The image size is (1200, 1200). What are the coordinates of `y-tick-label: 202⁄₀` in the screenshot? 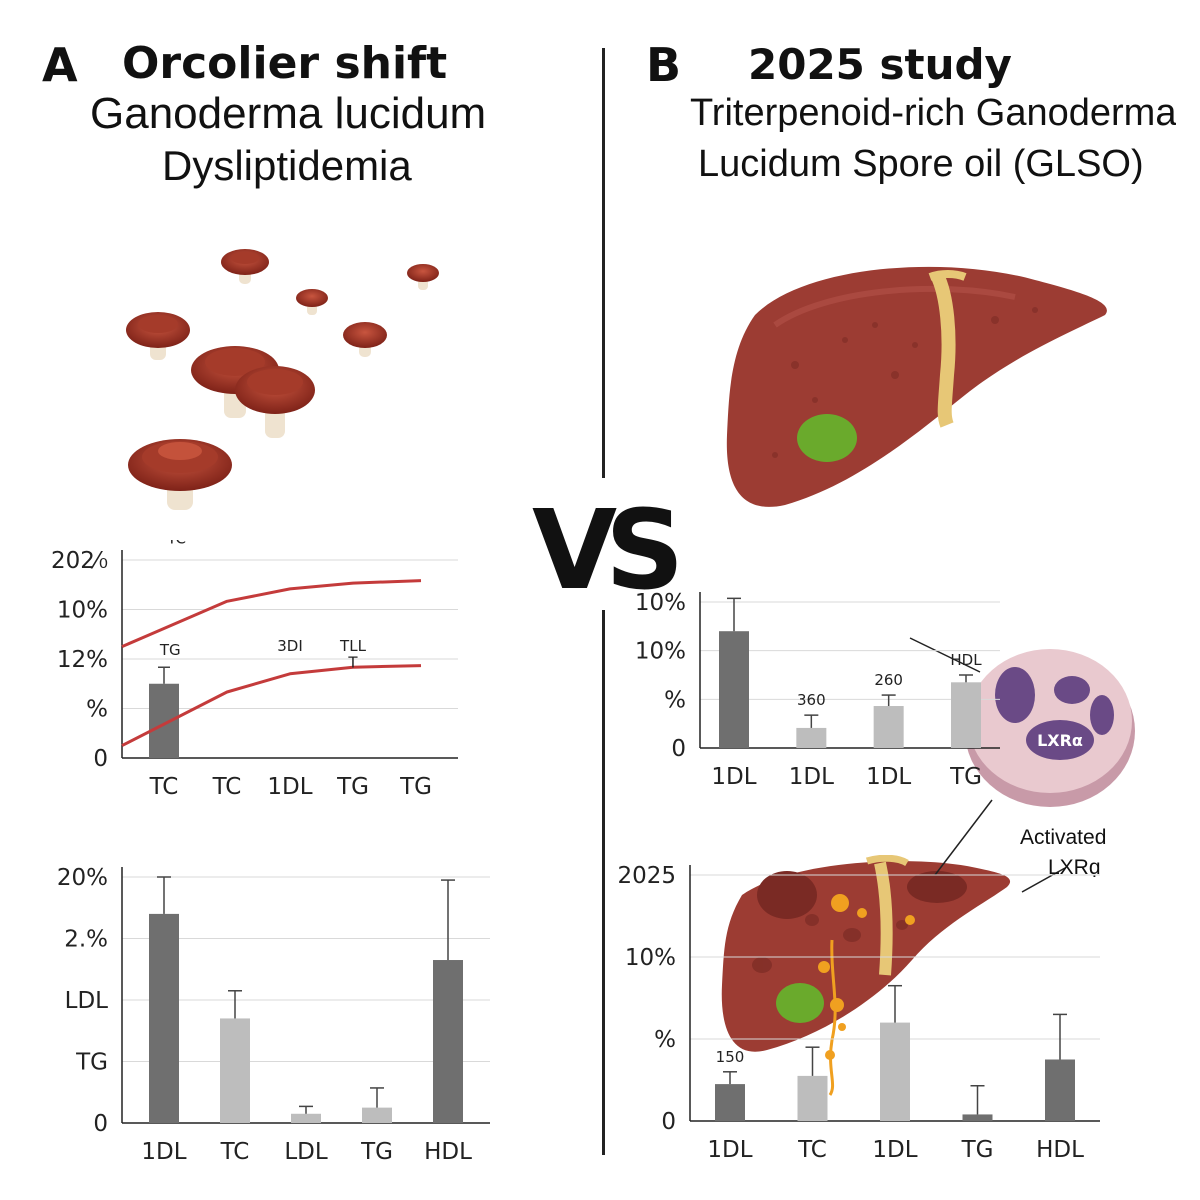 It's located at (79, 561).